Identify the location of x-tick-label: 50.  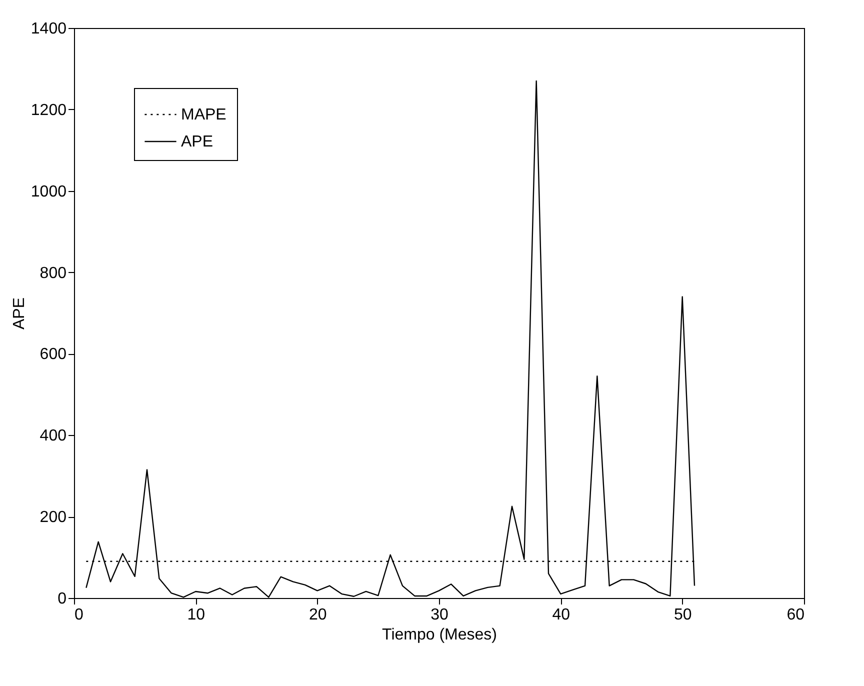
(683, 615).